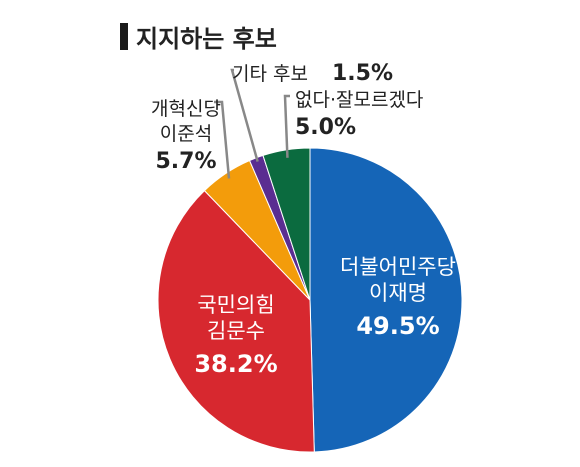  What do you see at coordinates (398, 293) in the screenshot?
I see `slice-0-candidate-label: 이재명` at bounding box center [398, 293].